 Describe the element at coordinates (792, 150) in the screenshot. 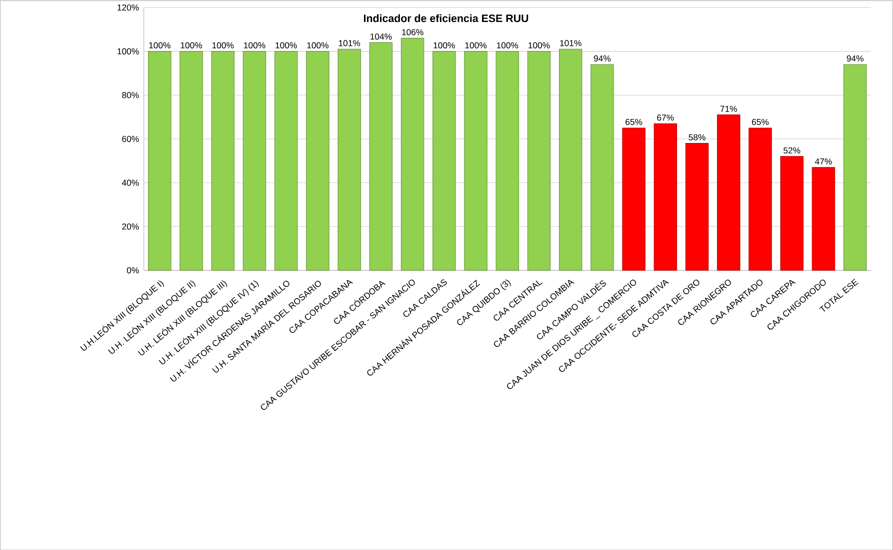

I see `data-label: 52%` at that location.